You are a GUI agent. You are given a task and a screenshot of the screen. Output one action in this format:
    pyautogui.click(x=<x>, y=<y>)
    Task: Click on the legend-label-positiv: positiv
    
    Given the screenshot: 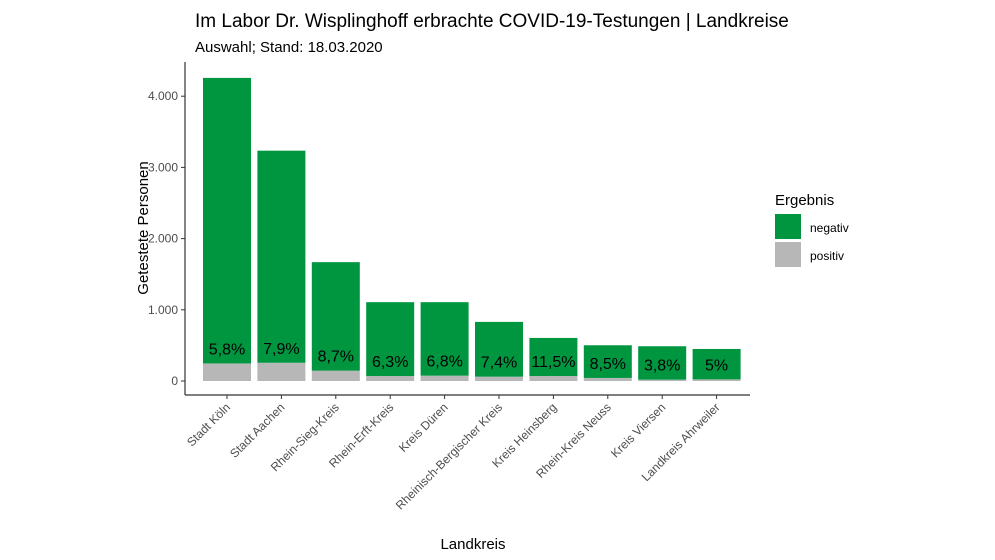 What is the action you would take?
    pyautogui.click(x=827, y=256)
    